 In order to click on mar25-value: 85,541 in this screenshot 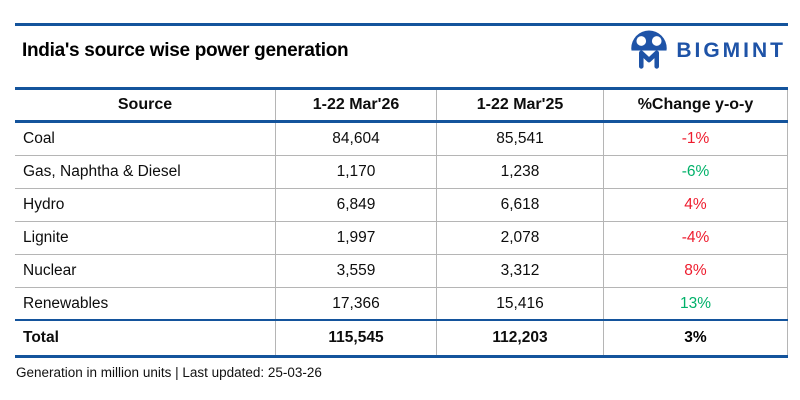, I will do `click(519, 139)`.